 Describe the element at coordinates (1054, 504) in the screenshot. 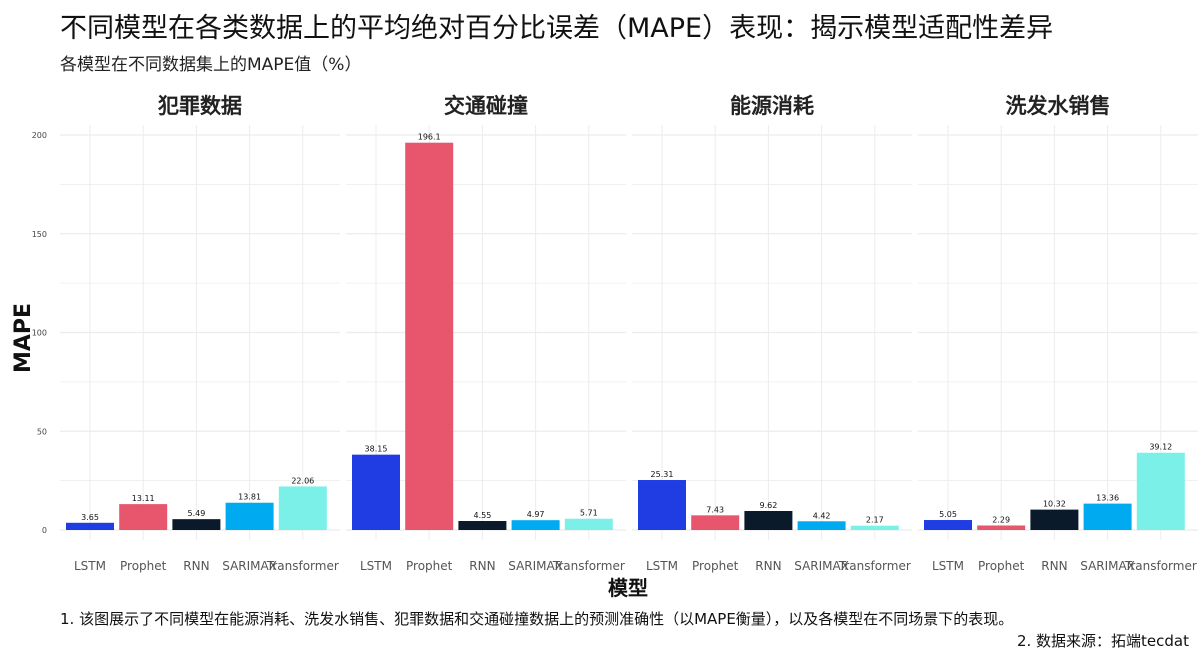

I see `bar-value-label: 10.32` at that location.